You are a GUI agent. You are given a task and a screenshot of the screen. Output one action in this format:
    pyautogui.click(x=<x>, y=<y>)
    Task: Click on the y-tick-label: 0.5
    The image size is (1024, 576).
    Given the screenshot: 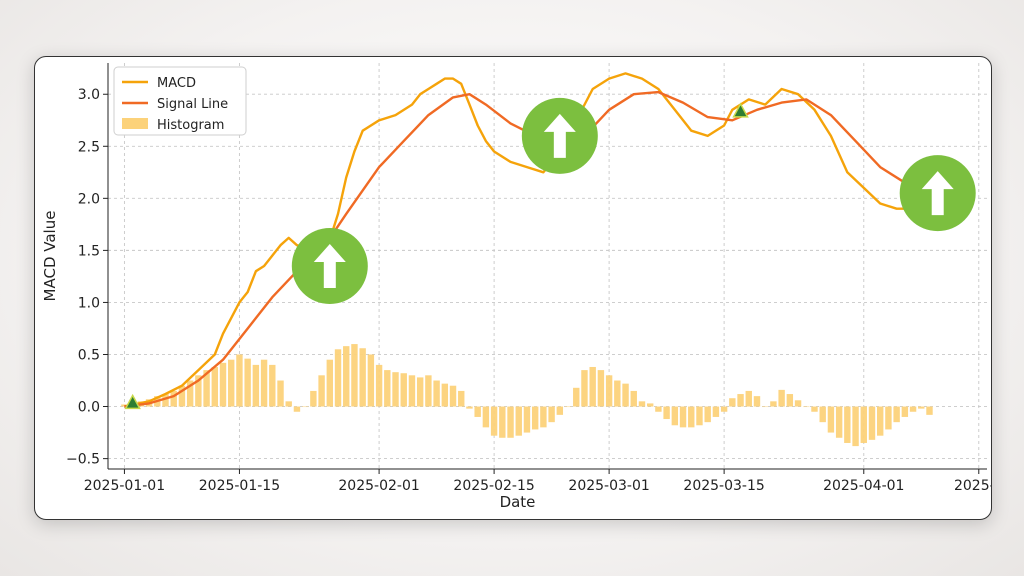 What is the action you would take?
    pyautogui.click(x=89, y=355)
    